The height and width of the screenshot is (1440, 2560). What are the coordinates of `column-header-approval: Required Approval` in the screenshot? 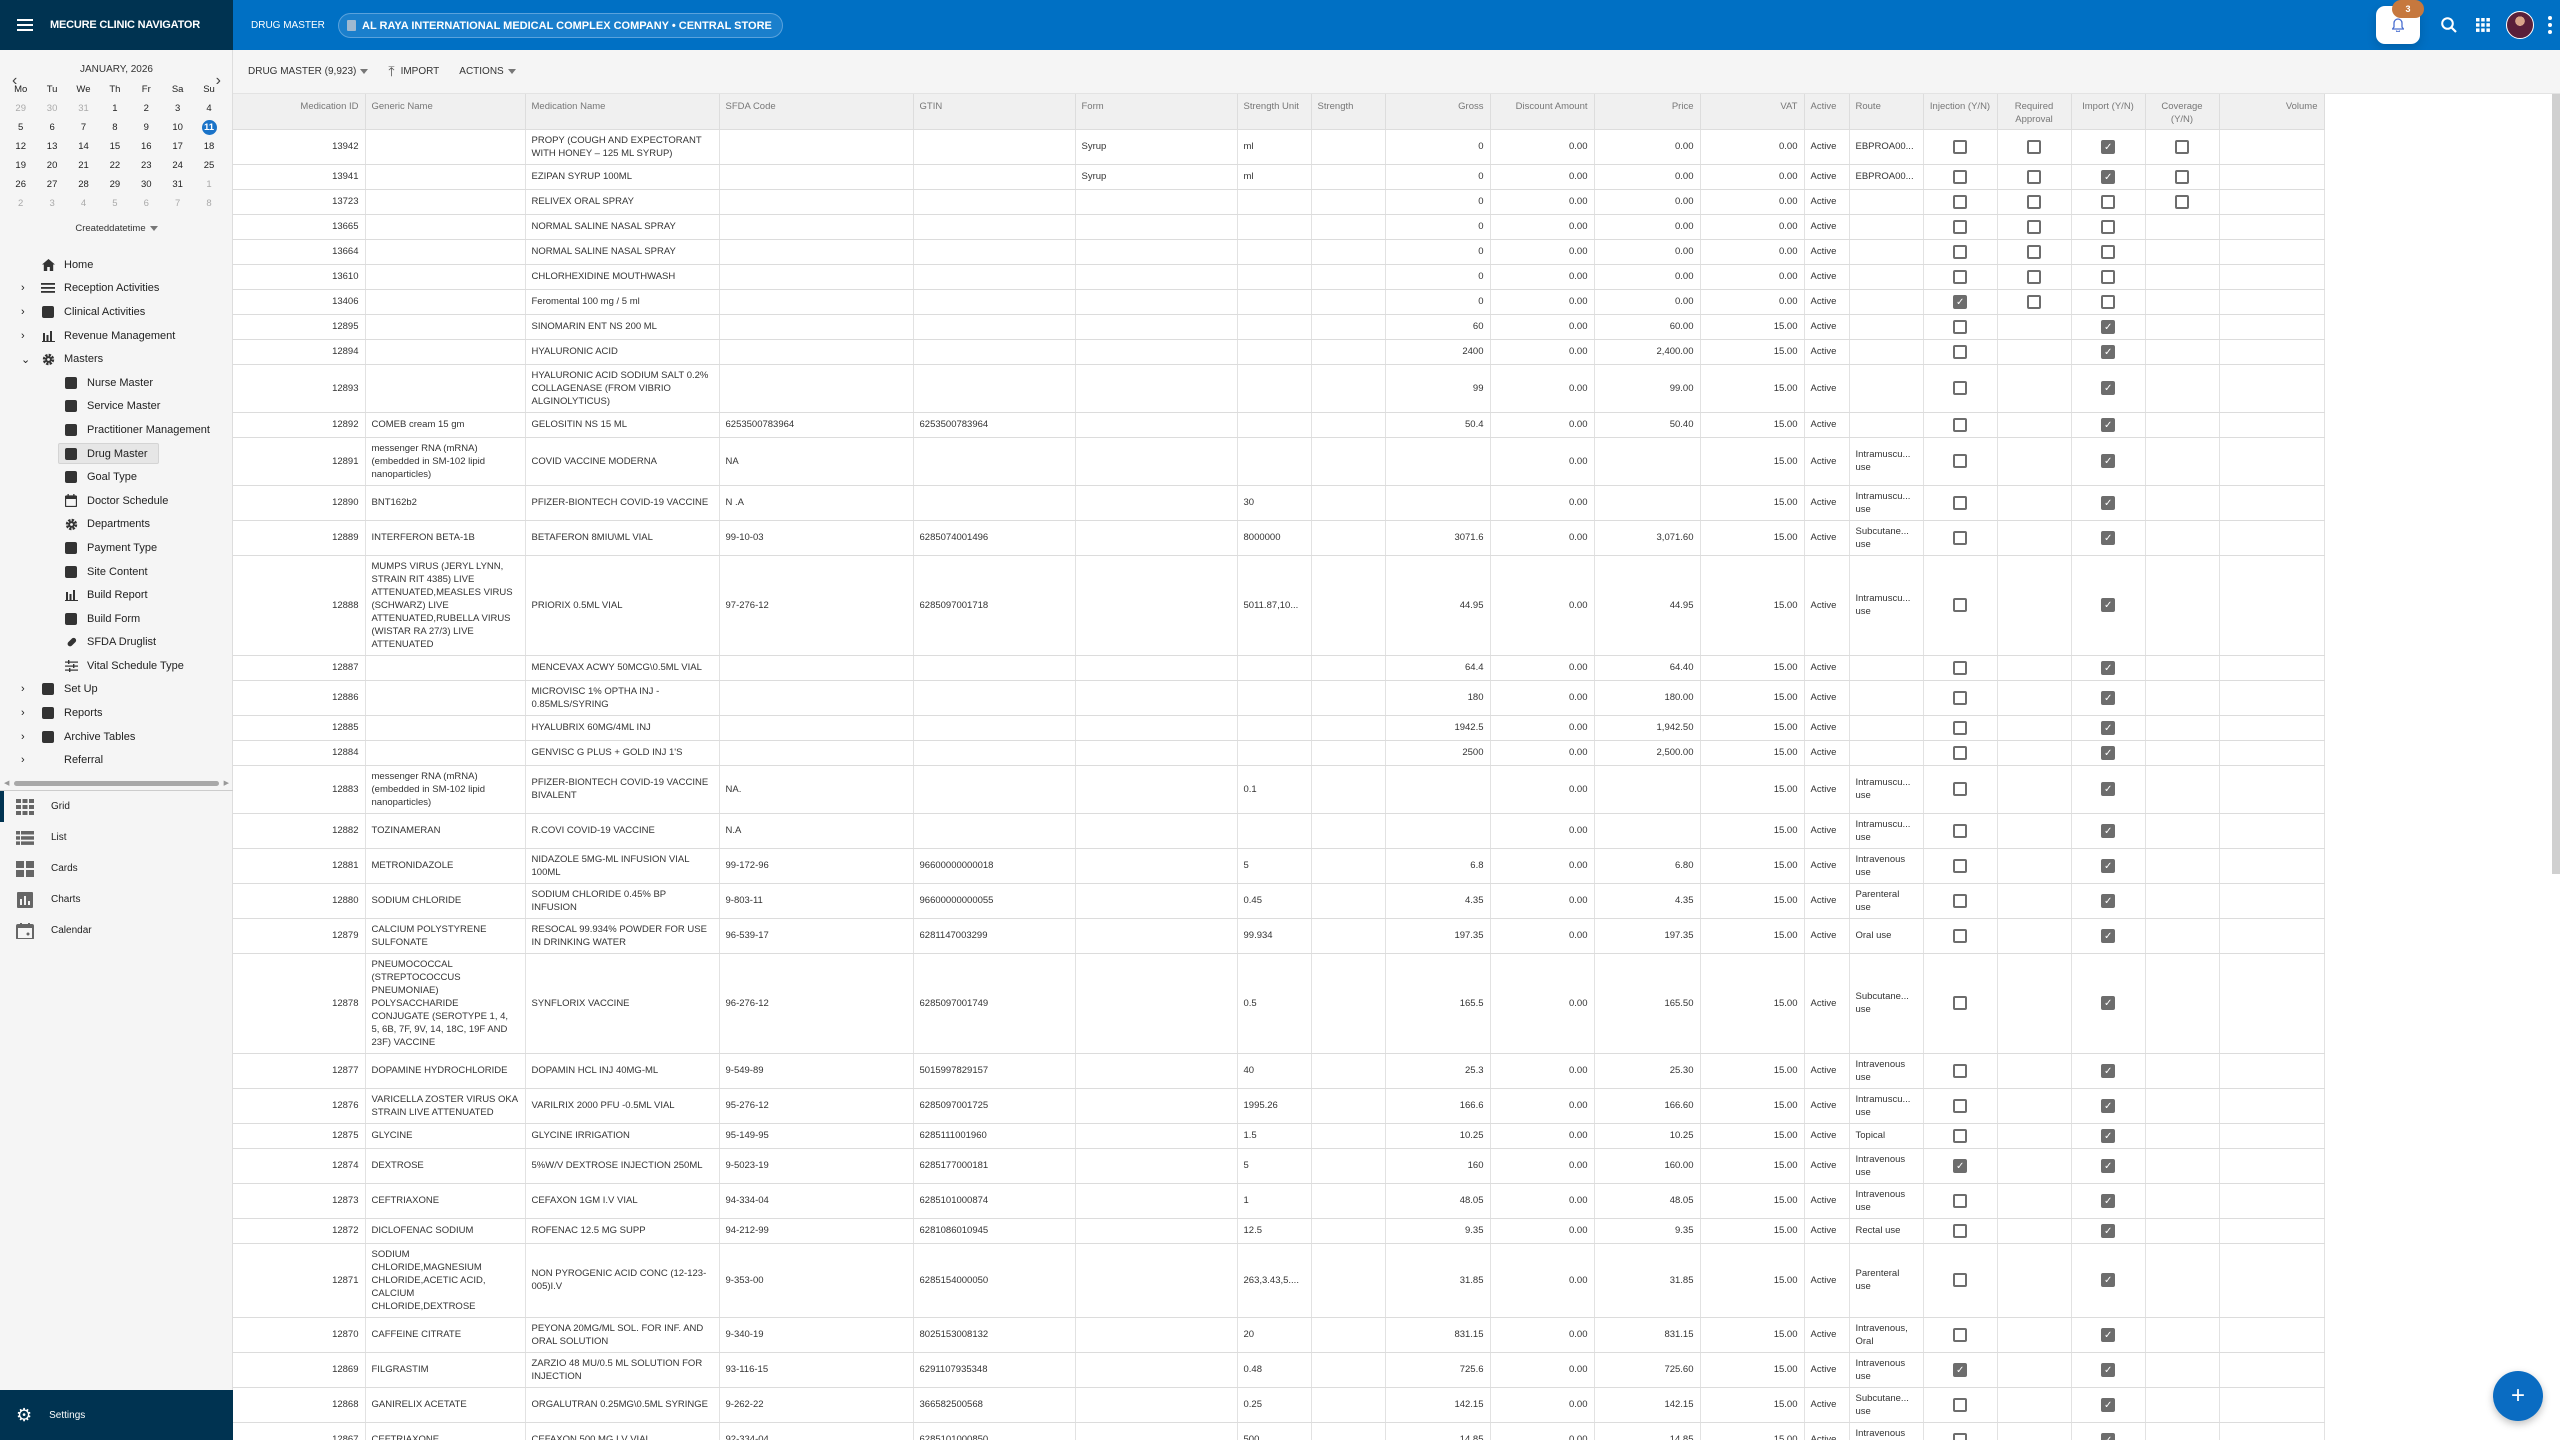 It's located at (2034, 112).